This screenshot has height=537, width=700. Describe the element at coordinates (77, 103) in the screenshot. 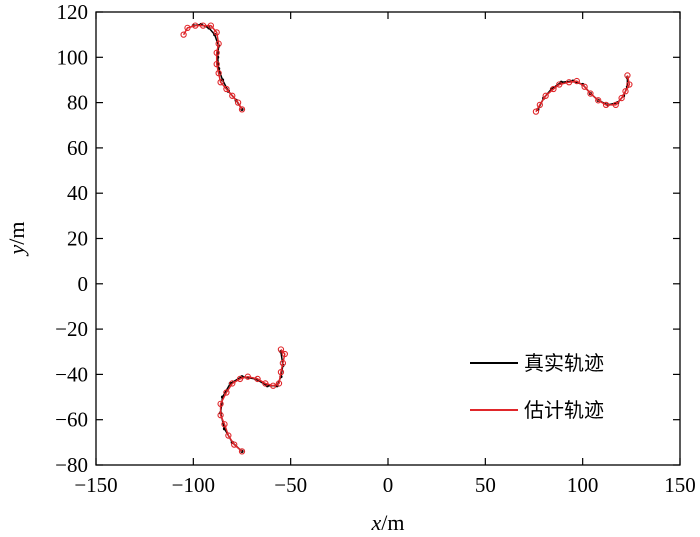

I see `y-tick-label: 80` at that location.